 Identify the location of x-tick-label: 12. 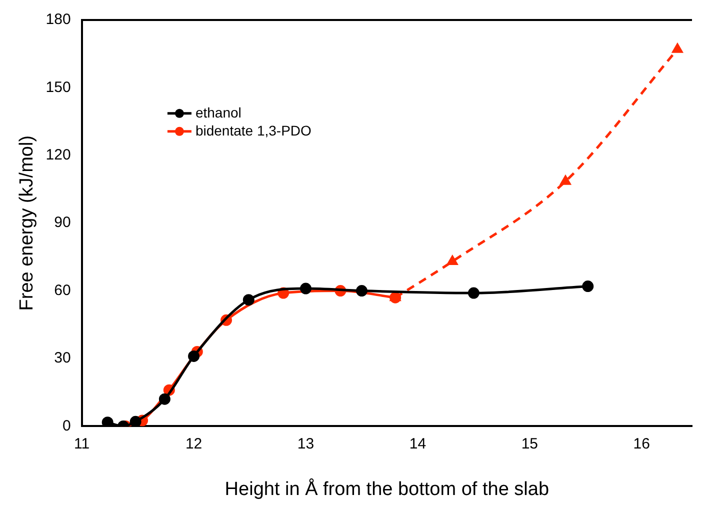
(193, 443).